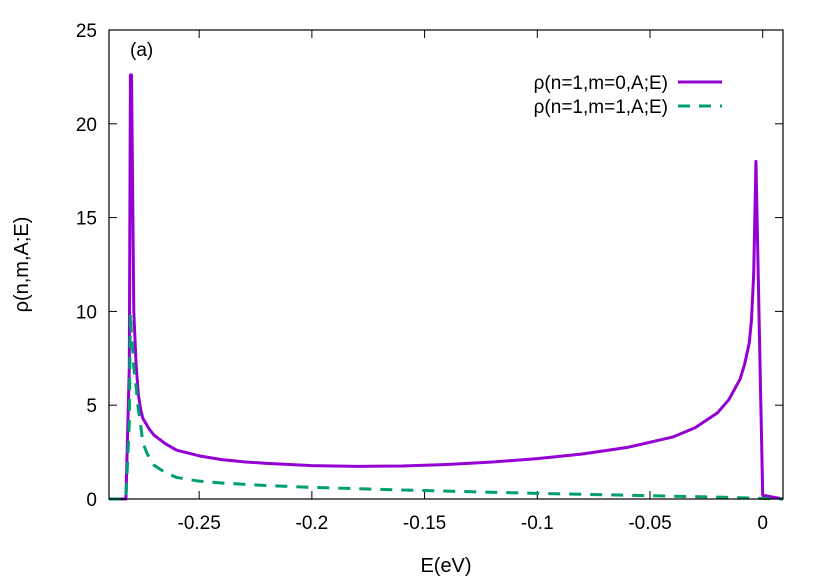 Image resolution: width=830 pixels, height=581 pixels. I want to click on y-tick-label: 5, so click(91, 406).